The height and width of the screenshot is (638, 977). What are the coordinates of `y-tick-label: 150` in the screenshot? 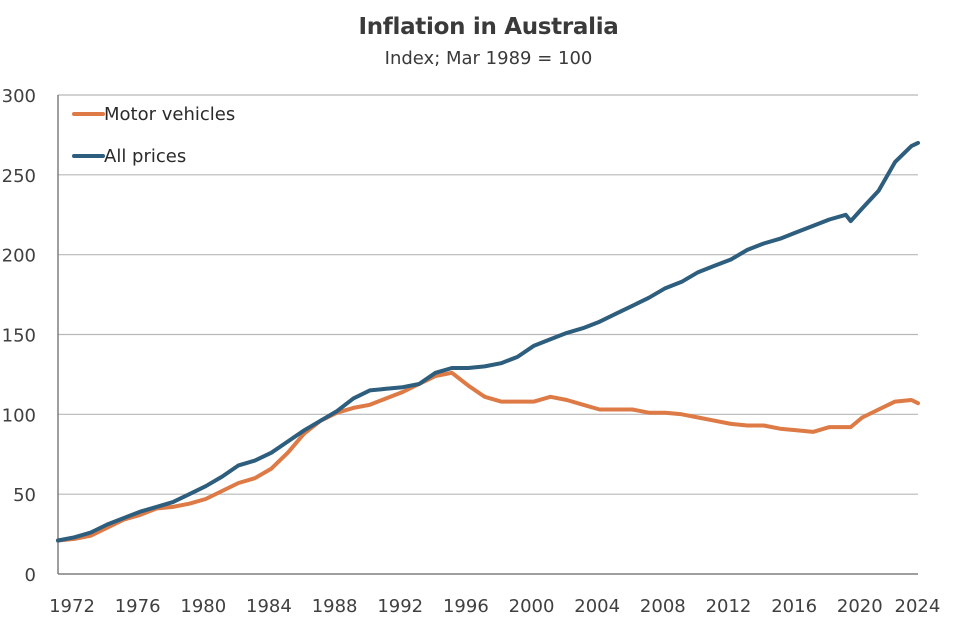 It's located at (19, 336).